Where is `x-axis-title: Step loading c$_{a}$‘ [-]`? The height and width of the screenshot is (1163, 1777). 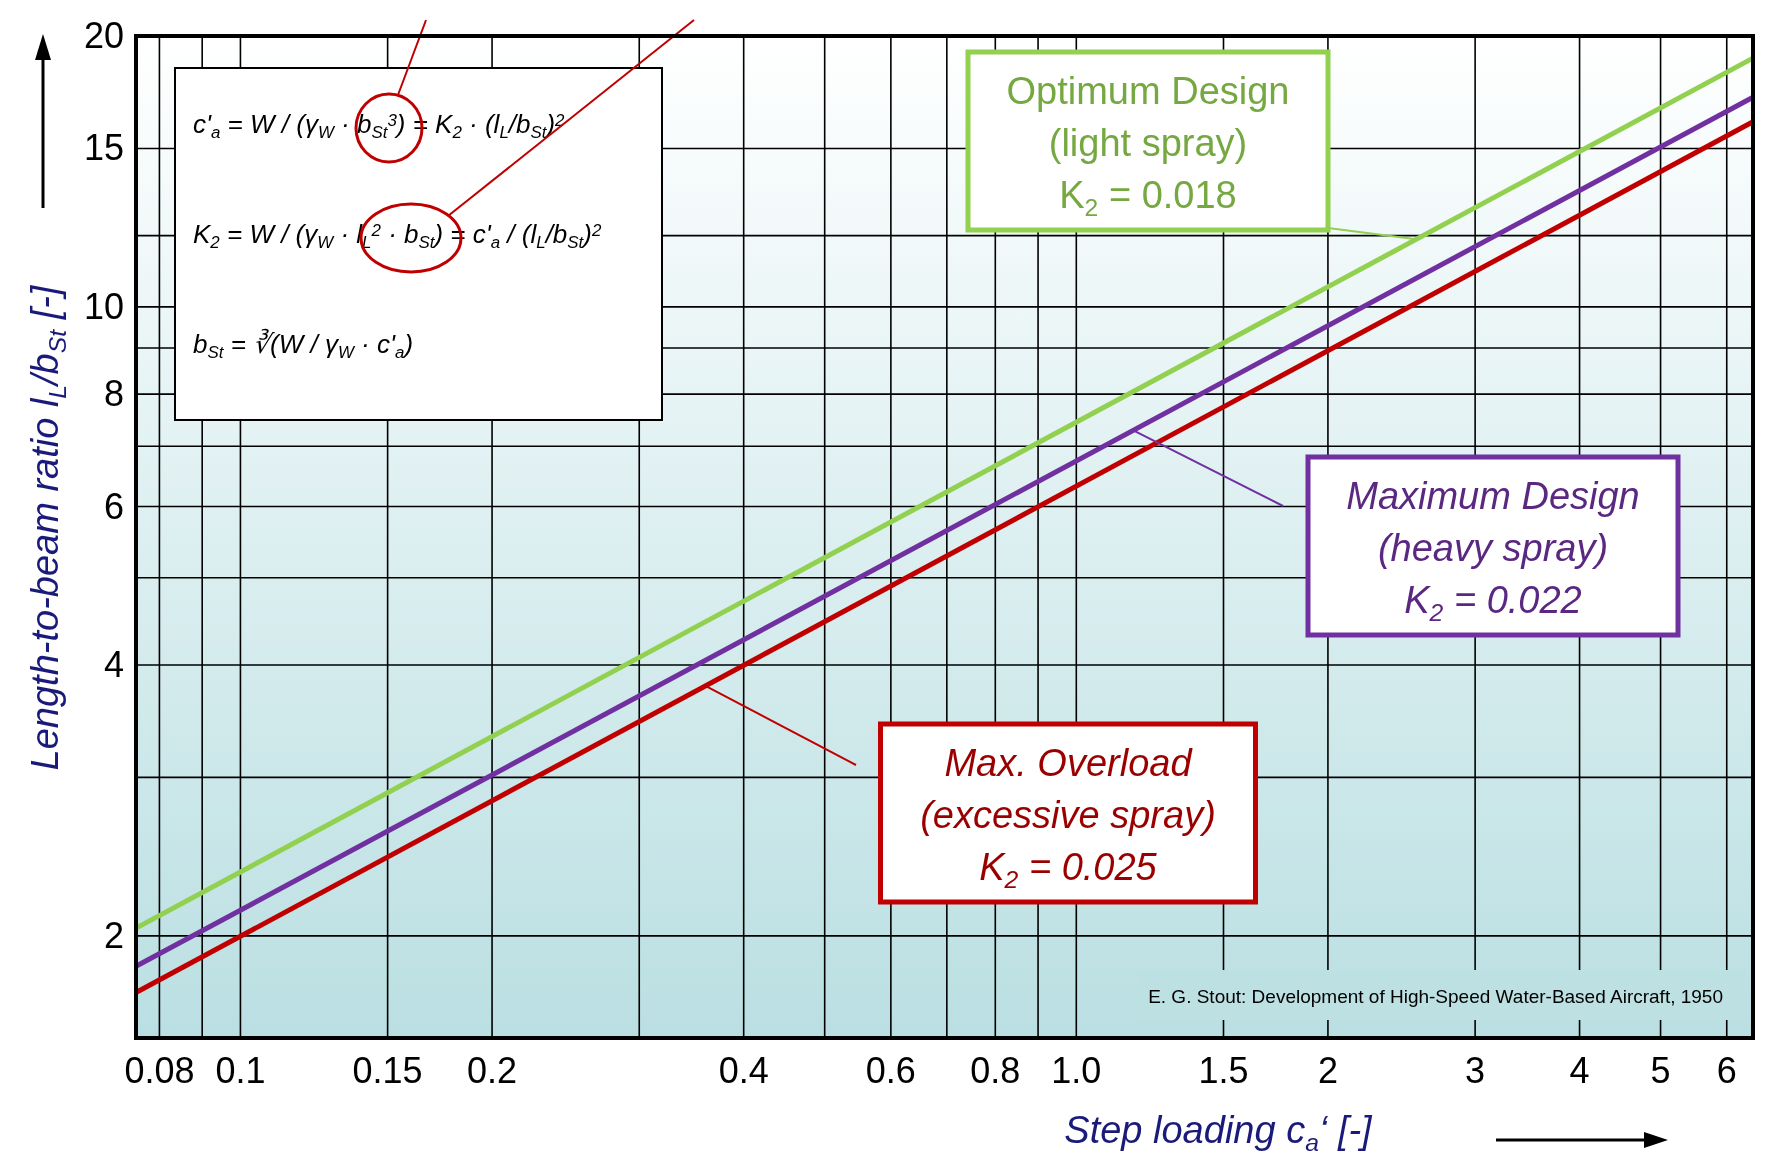
x-axis-title: Step loading c$_{a}$‘ [-] is located at coordinates (1219, 1132).